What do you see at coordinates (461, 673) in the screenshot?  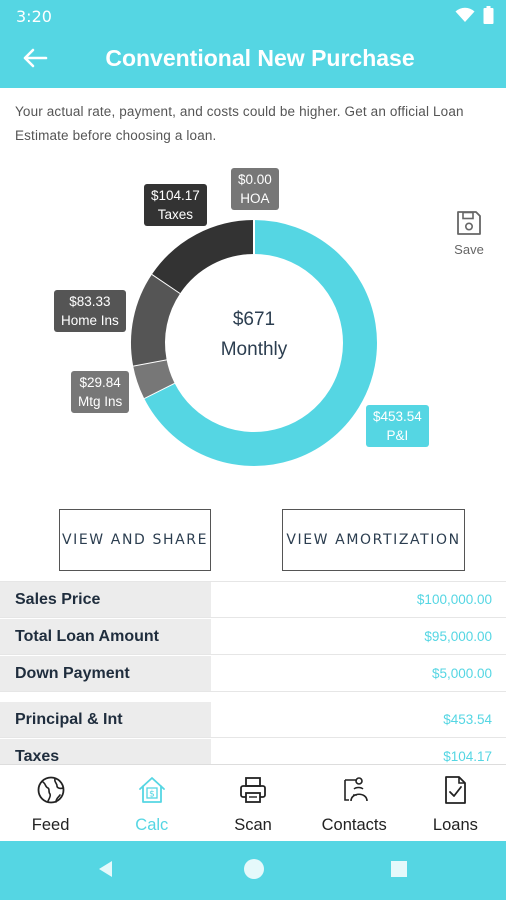 I see `row-value: $5,000.00` at bounding box center [461, 673].